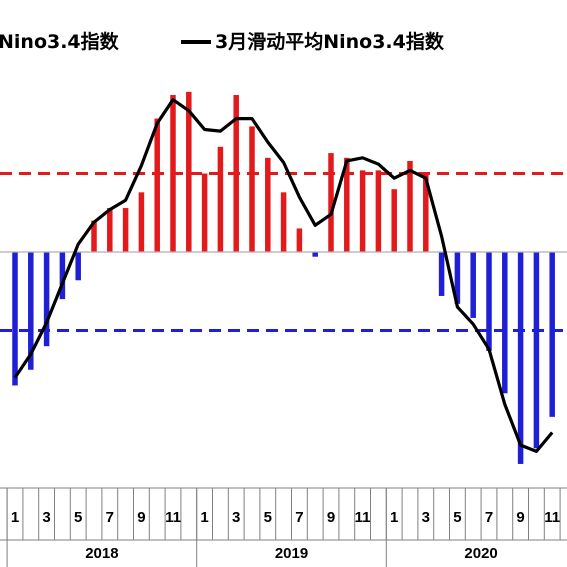  I want to click on year-label: 2020, so click(480, 553).